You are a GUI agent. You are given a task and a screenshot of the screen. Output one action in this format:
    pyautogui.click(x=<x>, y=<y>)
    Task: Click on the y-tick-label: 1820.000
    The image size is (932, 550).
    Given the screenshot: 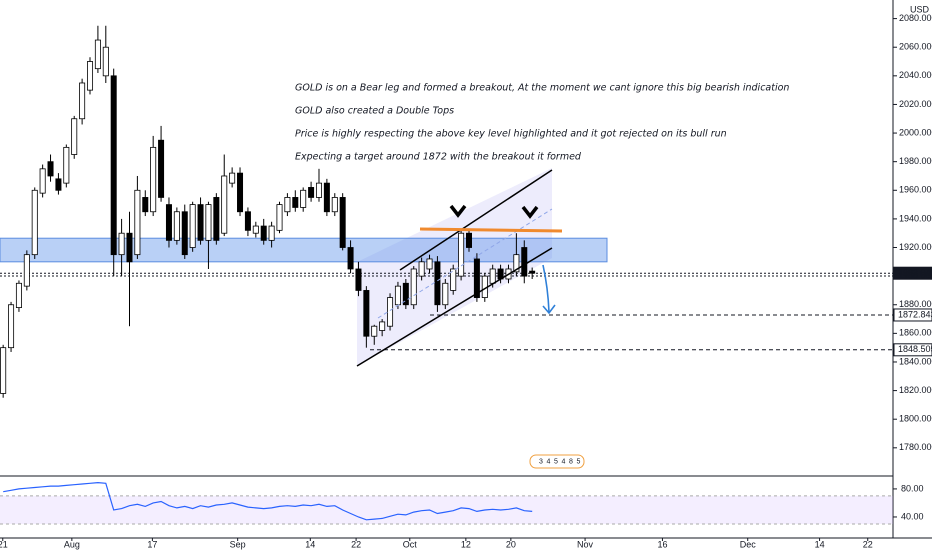 What is the action you would take?
    pyautogui.click(x=915, y=390)
    